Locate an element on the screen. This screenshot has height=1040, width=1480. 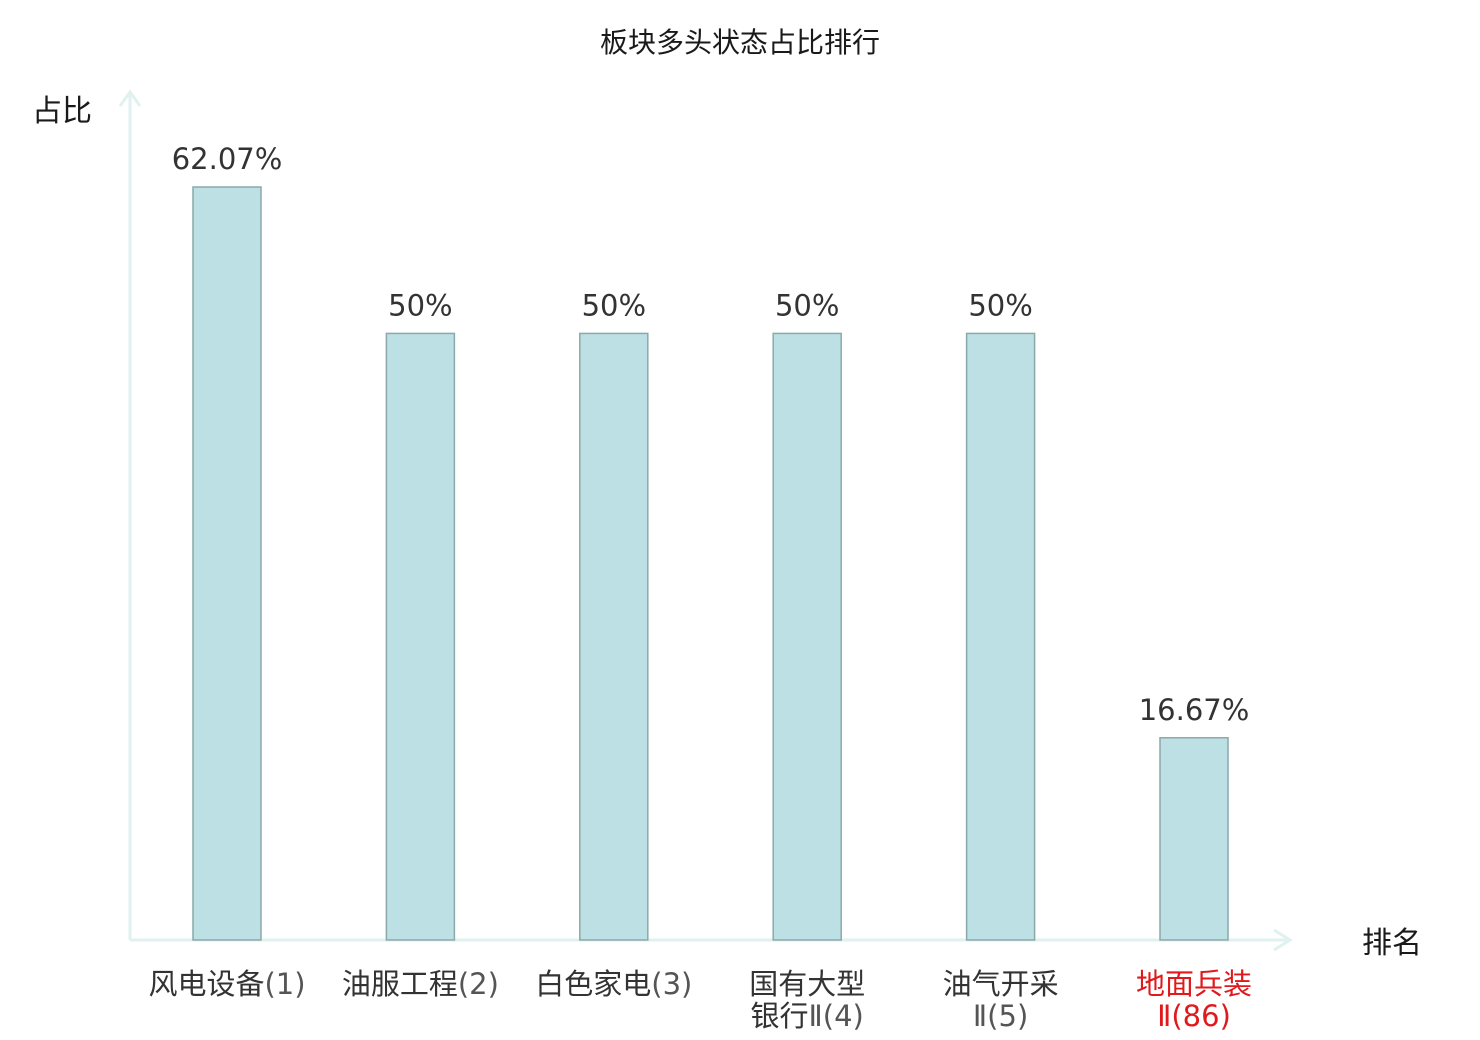
x-axis is located at coordinates (711, 940).